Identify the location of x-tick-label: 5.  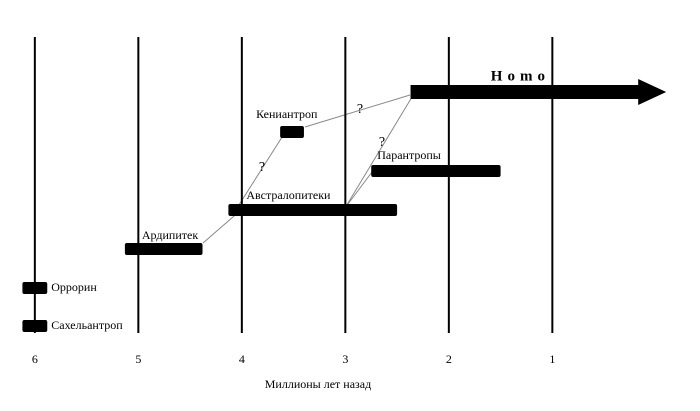
(138, 359).